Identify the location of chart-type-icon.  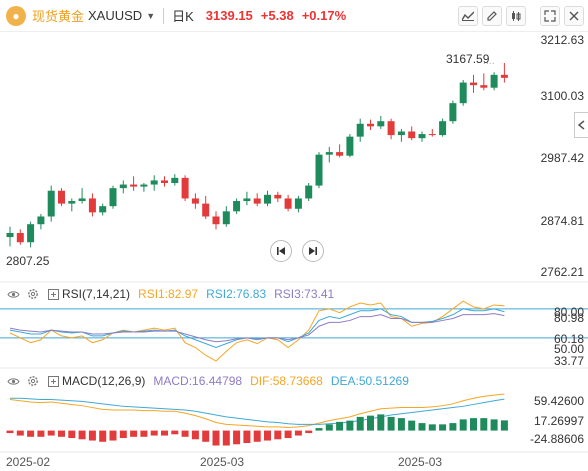
(516, 16).